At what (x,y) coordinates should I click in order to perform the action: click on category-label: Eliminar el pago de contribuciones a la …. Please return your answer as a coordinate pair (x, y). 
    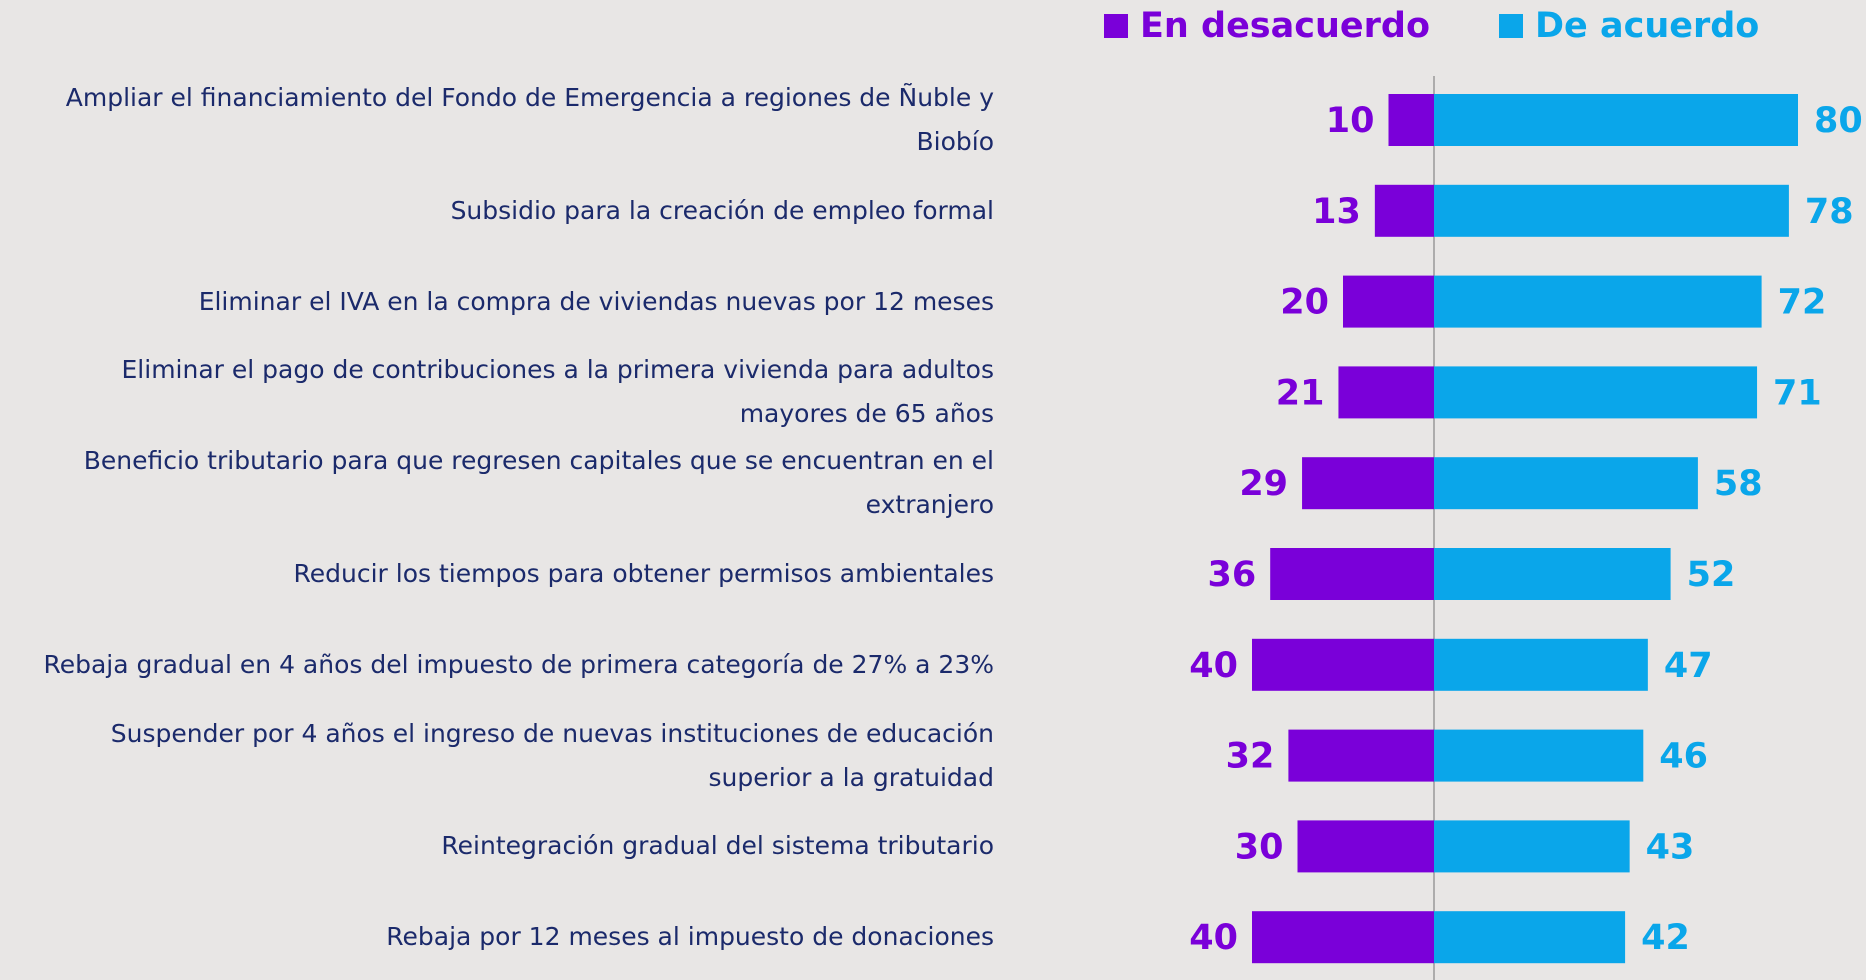
    Looking at the image, I should click on (558, 392).